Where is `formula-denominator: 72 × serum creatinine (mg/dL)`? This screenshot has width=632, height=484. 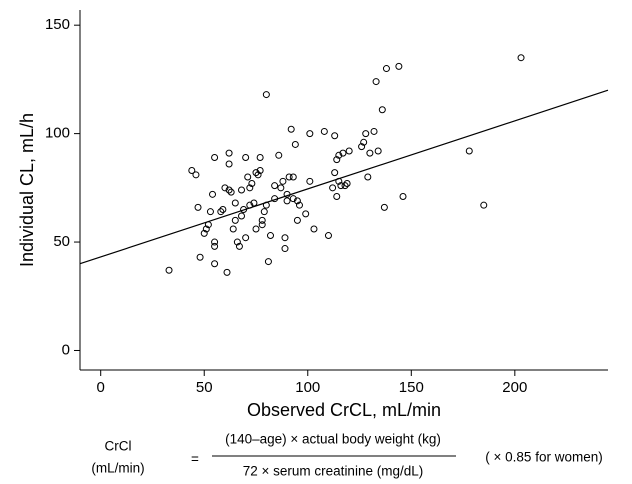 formula-denominator: 72 × serum creatinine (mg/dL) is located at coordinates (333, 471).